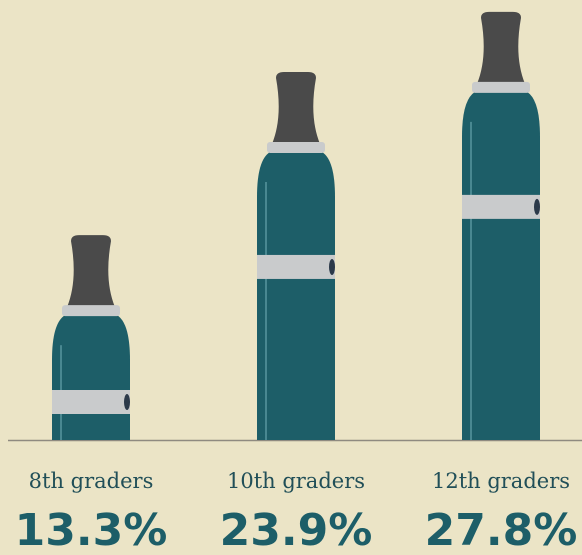  I want to click on category-label: 12th graders, so click(501, 481).